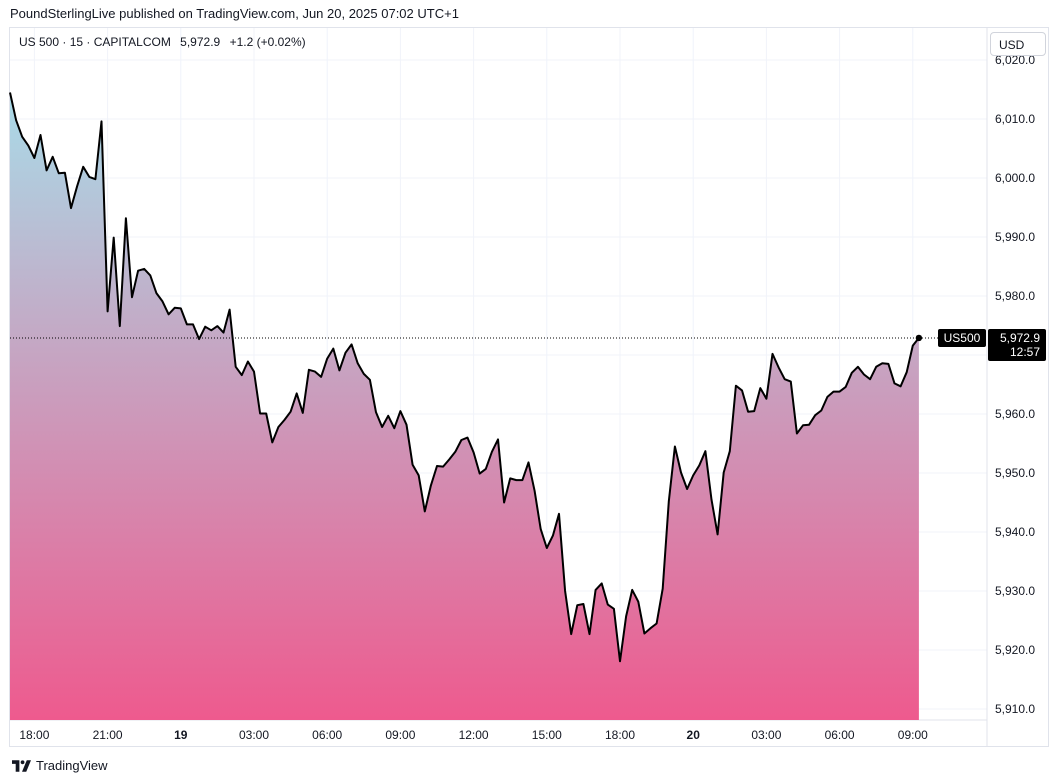 This screenshot has height=783, width=1060. I want to click on time-axis-label: 20, so click(694, 735).